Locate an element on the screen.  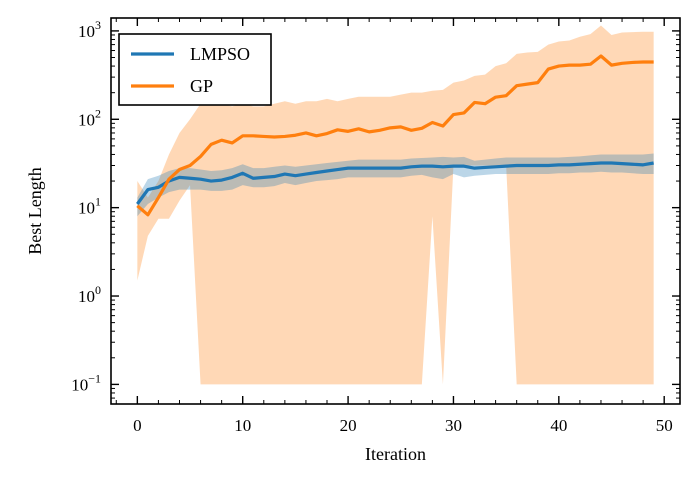
x-axis-label: Iteration is located at coordinates (395, 454).